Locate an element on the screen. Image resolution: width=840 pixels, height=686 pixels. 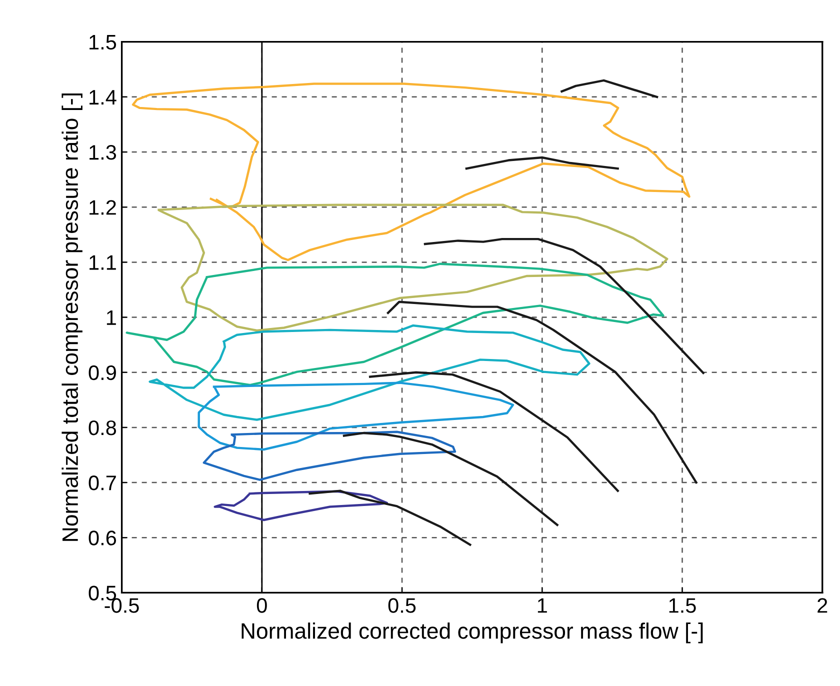
y-tick-label: 0.5 is located at coordinates (102, 593).